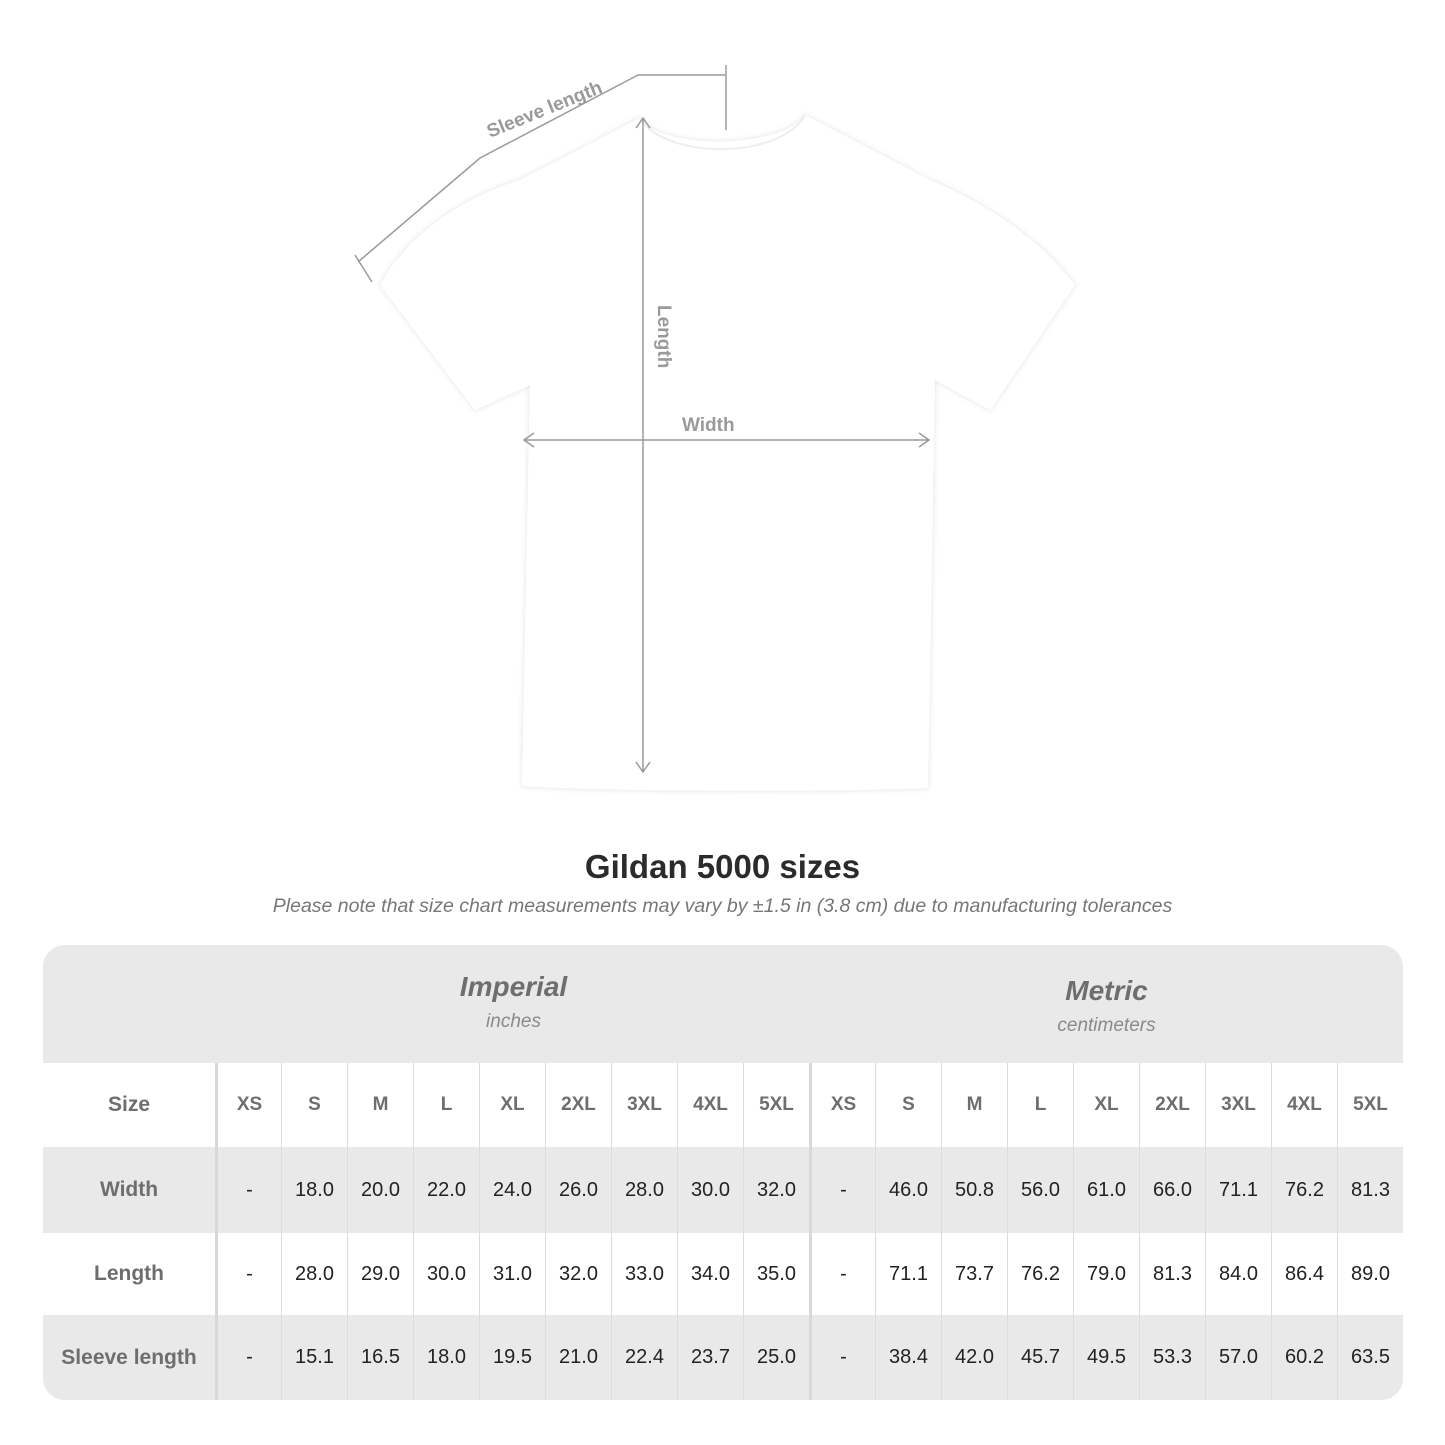 Image resolution: width=1445 pixels, height=1445 pixels. What do you see at coordinates (1370, 1357) in the screenshot?
I see `value-cell: 63.5` at bounding box center [1370, 1357].